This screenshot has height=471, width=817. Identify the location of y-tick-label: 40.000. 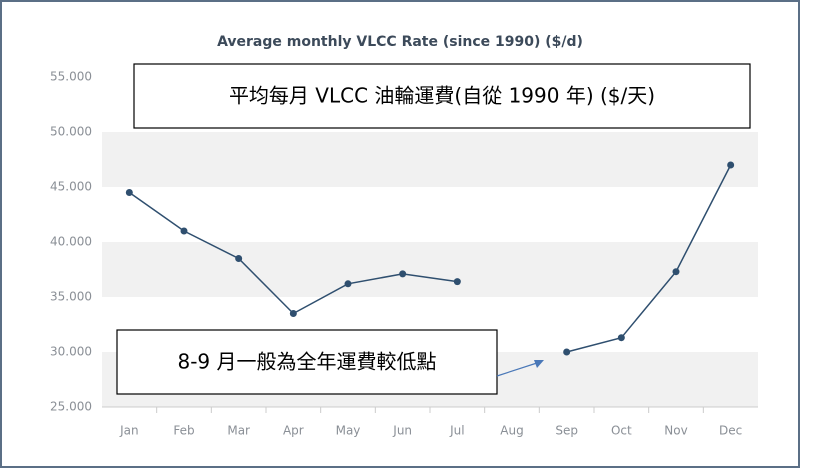
(71, 242).